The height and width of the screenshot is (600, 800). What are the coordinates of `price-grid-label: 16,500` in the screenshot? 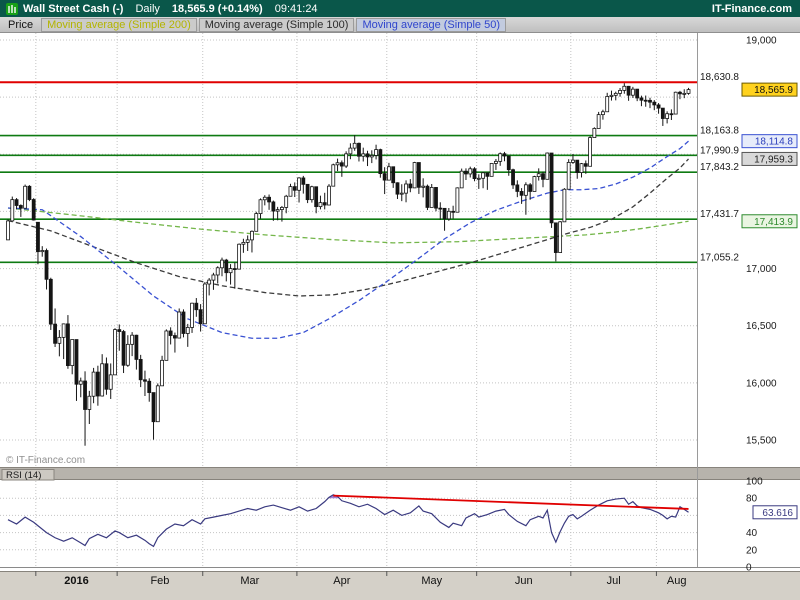 It's located at (761, 326).